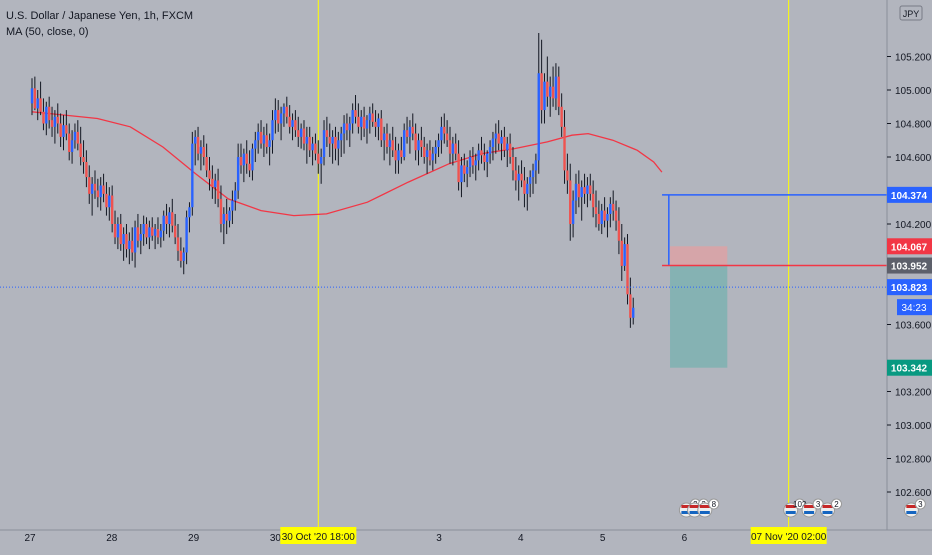 This screenshot has height=555, width=932. I want to click on time-highlight-label: 07 Nov '20 02:00, so click(789, 537).